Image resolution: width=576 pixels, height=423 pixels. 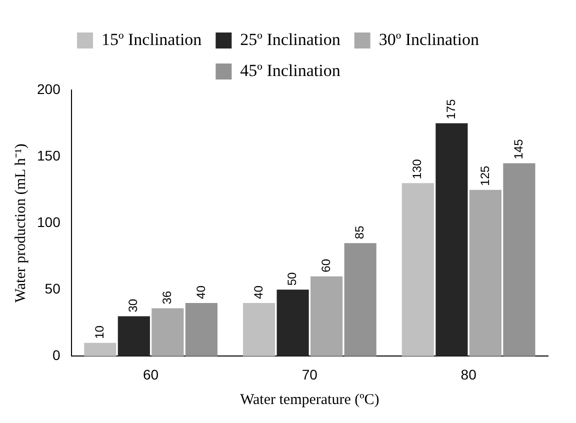 I want to click on legend-label: 30º Inclination, so click(x=429, y=39).